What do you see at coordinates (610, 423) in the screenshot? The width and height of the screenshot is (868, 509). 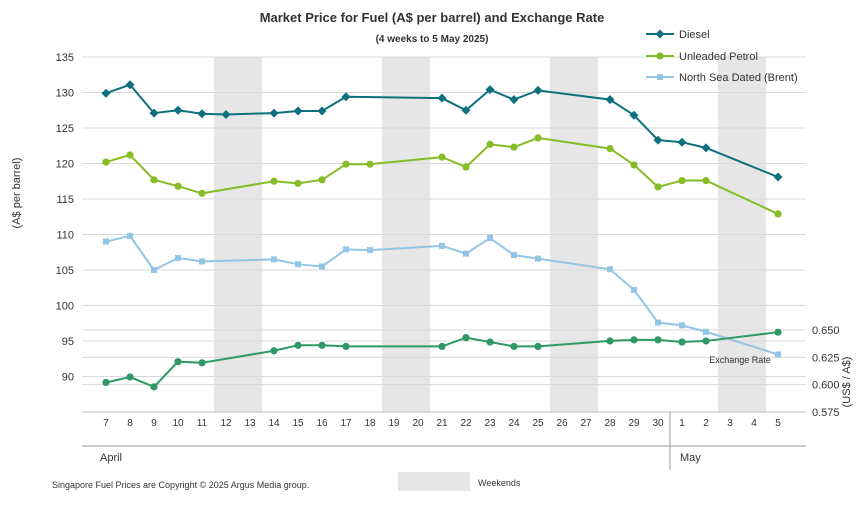 I see `x-tick-28-21: 28` at bounding box center [610, 423].